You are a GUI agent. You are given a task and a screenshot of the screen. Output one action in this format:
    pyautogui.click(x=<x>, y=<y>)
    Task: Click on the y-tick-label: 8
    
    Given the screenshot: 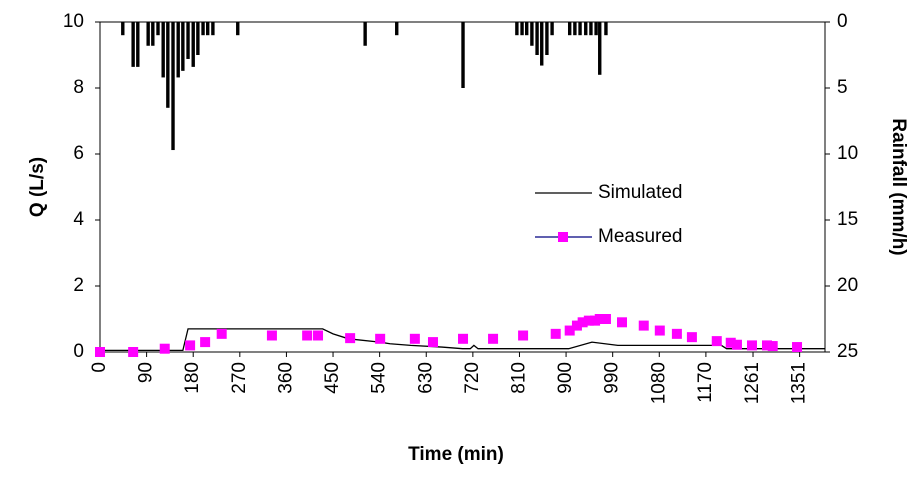 What is the action you would take?
    pyautogui.click(x=78, y=87)
    